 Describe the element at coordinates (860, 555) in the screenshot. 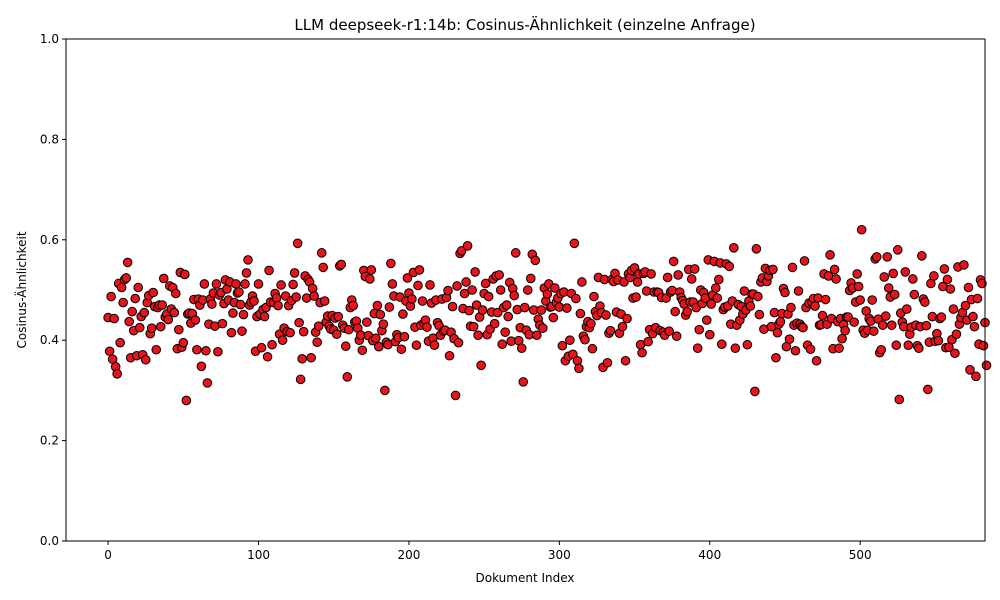

I see `x-tick-label: 500` at that location.